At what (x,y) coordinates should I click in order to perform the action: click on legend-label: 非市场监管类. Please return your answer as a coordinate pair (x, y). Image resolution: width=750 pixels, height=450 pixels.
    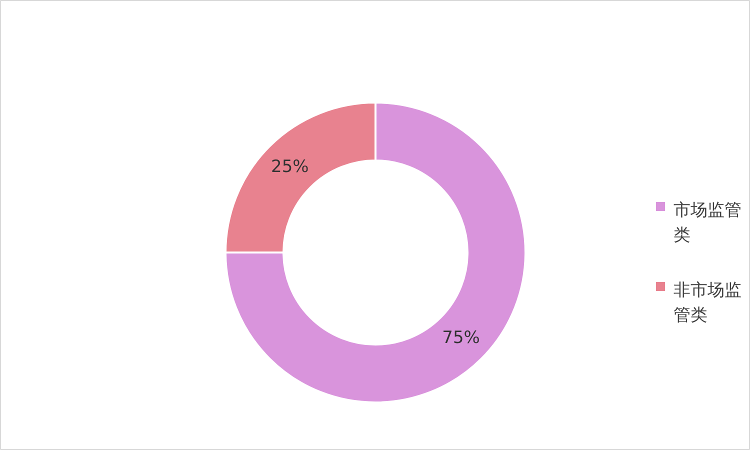
    Looking at the image, I should click on (708, 303).